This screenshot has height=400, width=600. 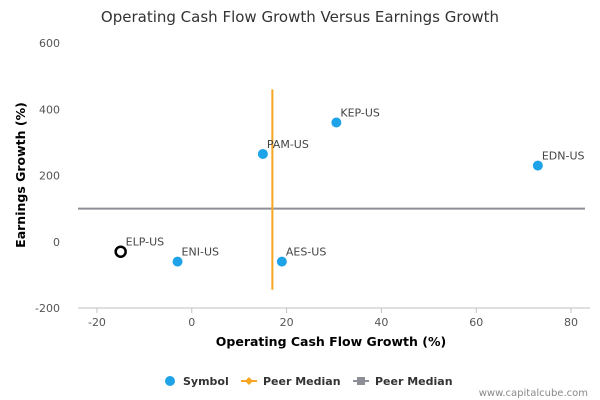 I want to click on highlight-point, so click(x=120, y=251).